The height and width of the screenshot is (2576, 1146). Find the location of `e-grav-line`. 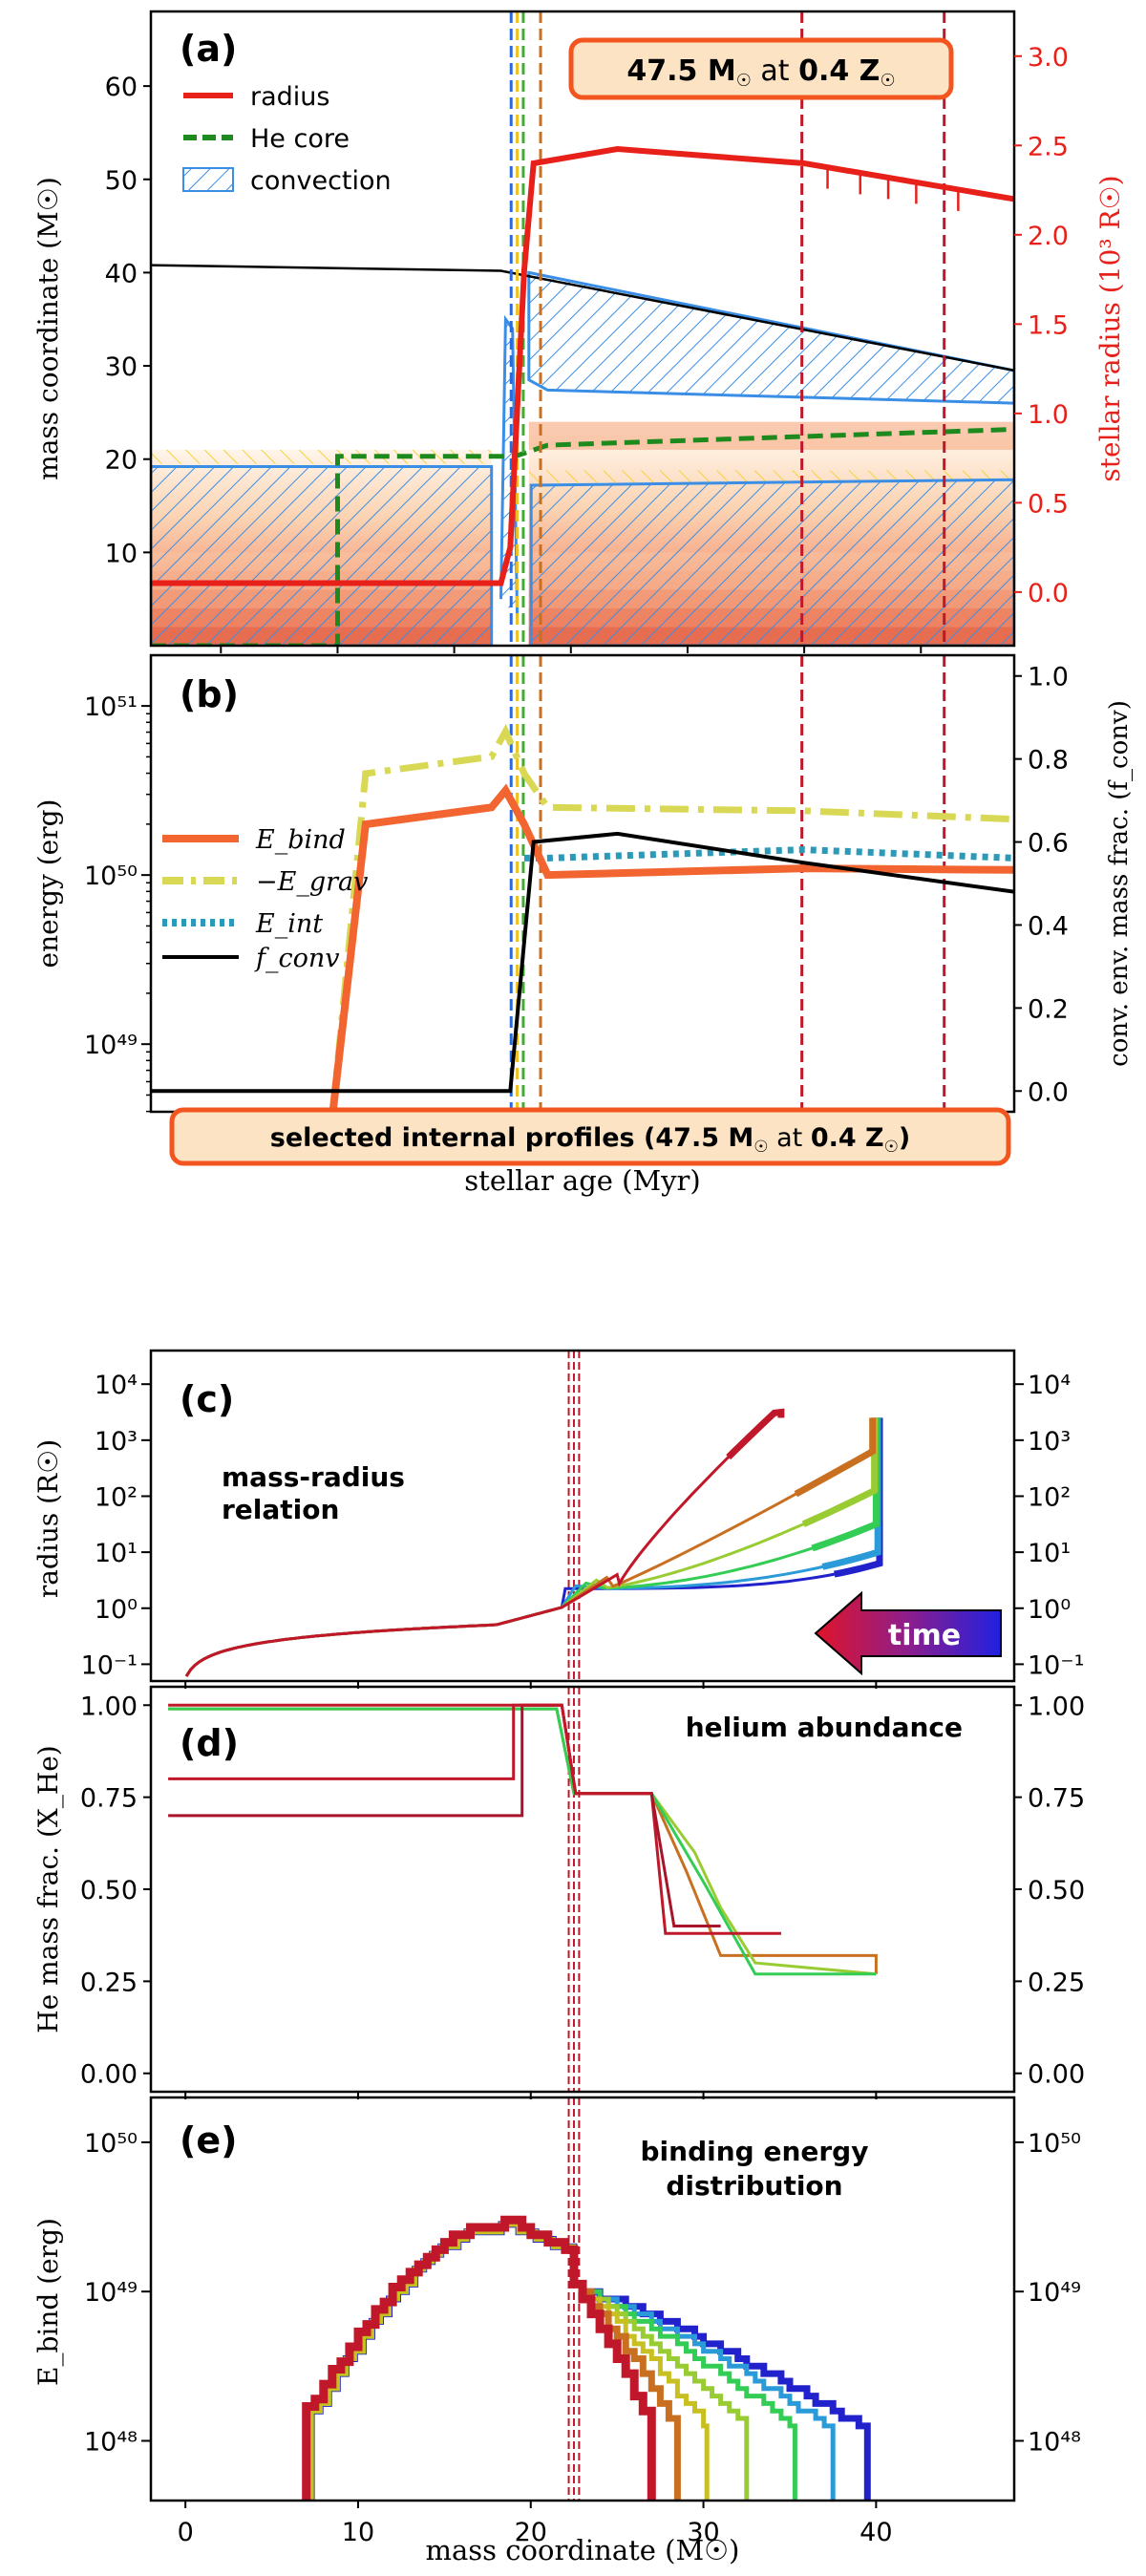

e-grav-line is located at coordinates (671, 917).